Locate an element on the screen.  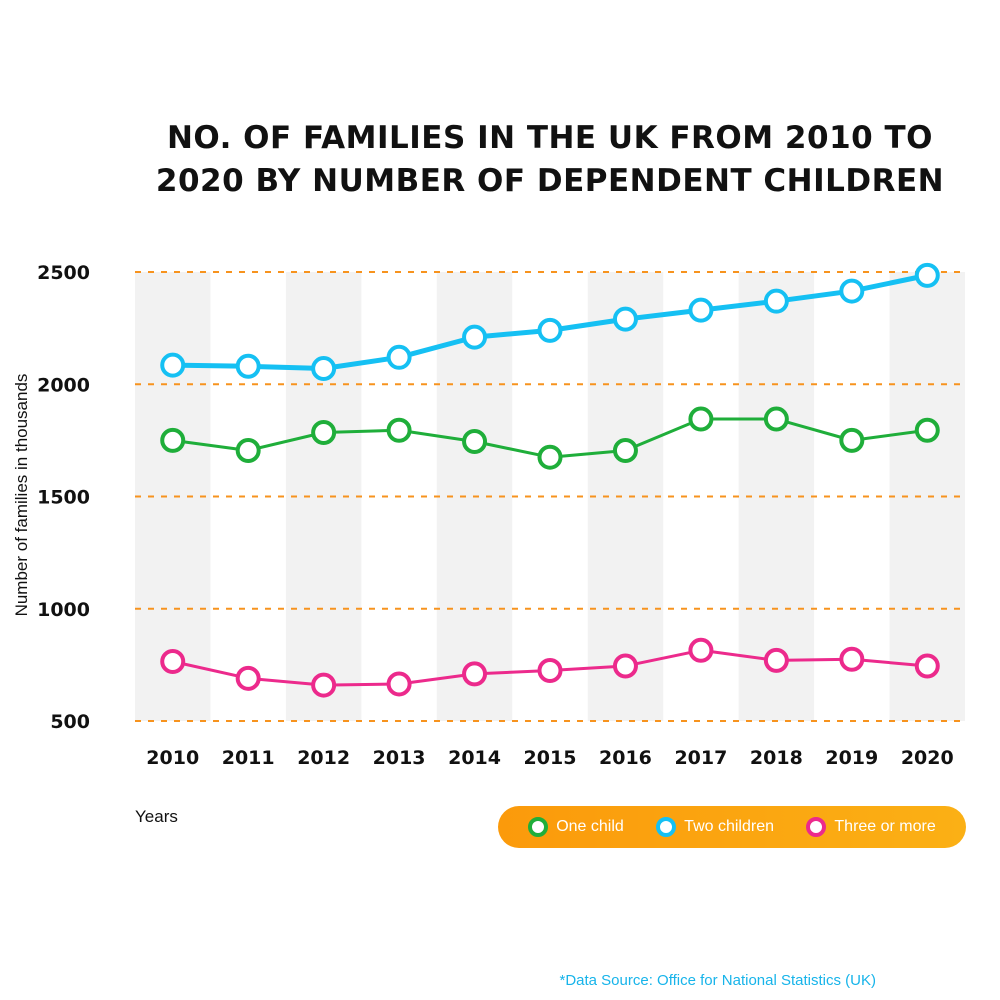
x-tick-label: 2018 is located at coordinates (776, 758).